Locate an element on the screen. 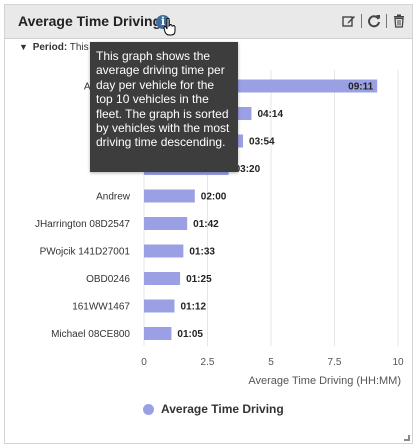 The image size is (417, 448). category-label: PWojcik 141D27001 is located at coordinates (85, 252).